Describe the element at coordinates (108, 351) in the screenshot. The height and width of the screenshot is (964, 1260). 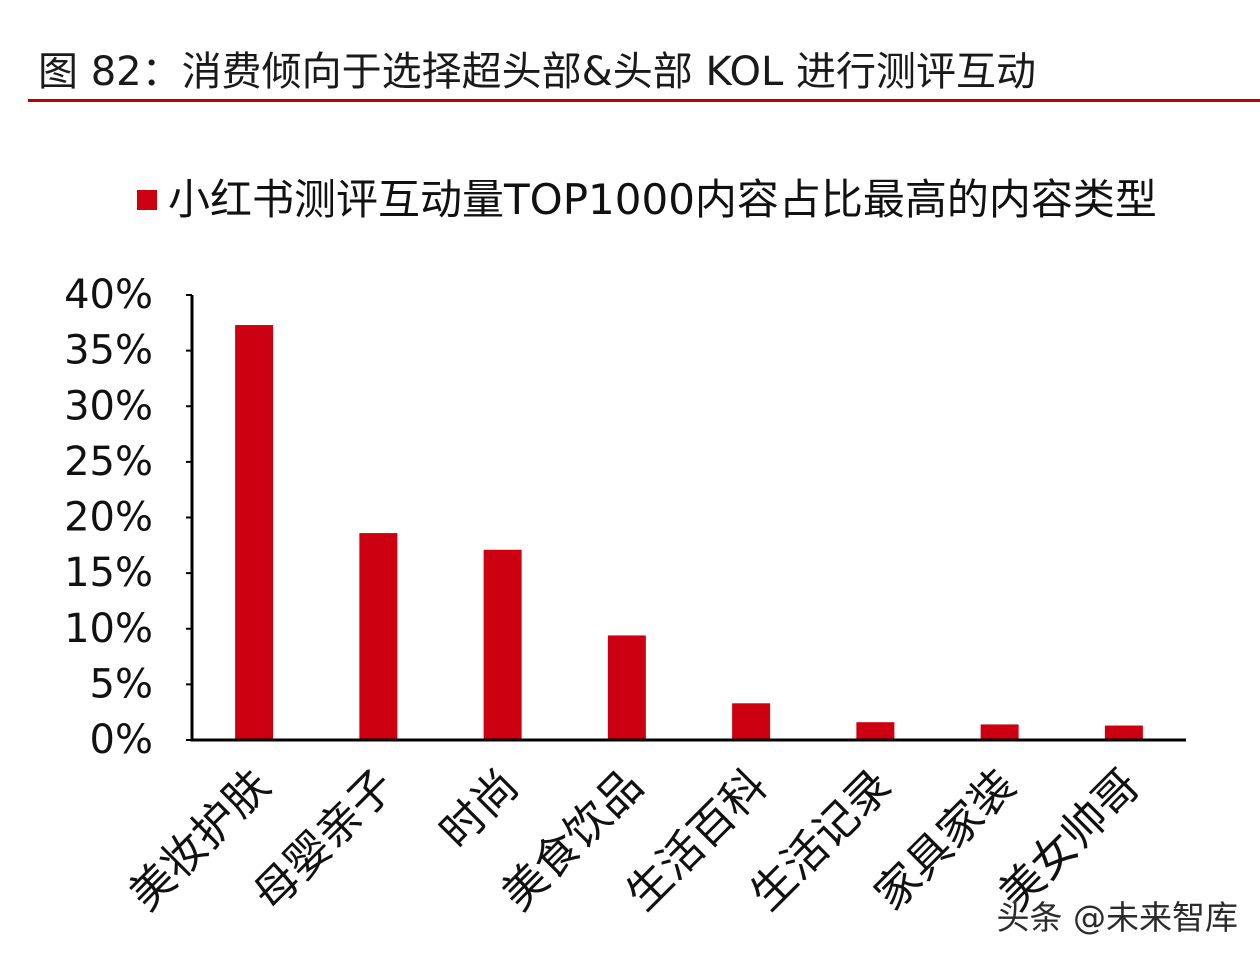
I see `y-tick-label: 35%` at that location.